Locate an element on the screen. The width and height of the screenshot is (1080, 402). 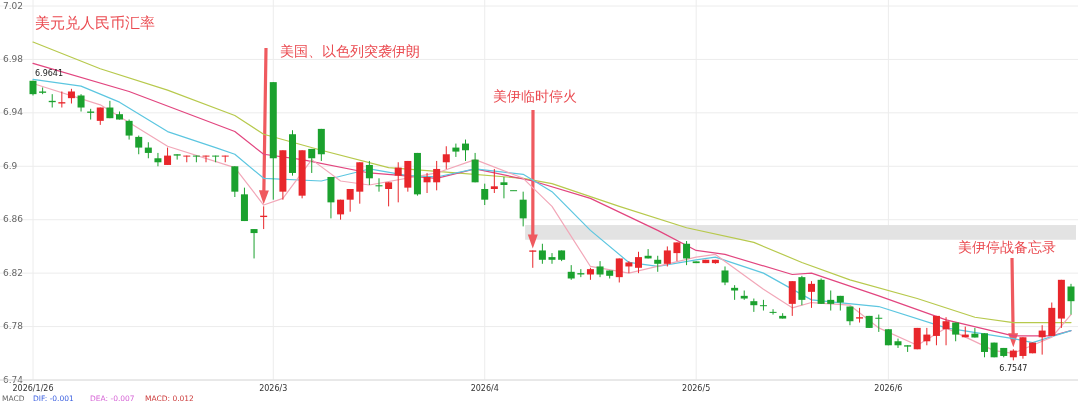
x-tick-label: 2026/4 is located at coordinates (484, 388).